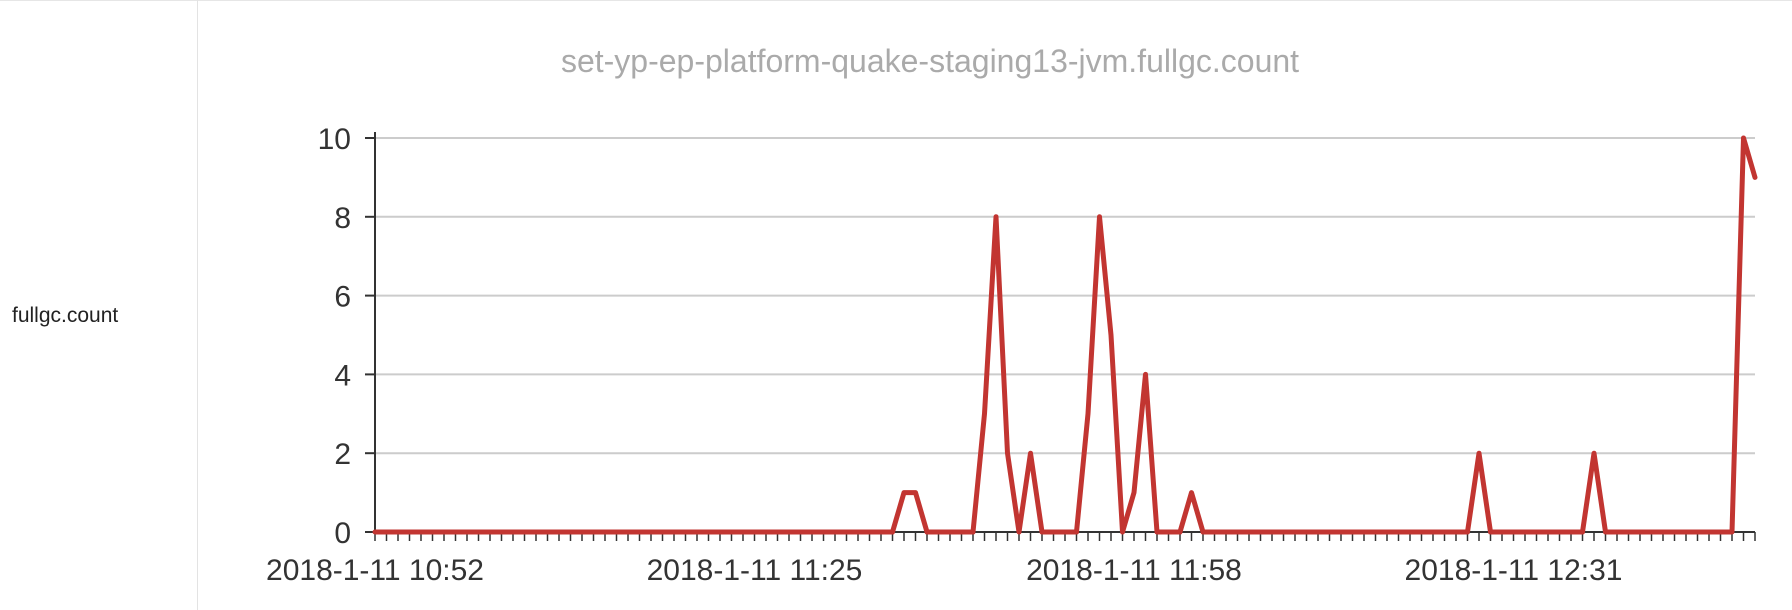 This screenshot has height=610, width=1792. I want to click on y-tick-label: 8, so click(342, 218).